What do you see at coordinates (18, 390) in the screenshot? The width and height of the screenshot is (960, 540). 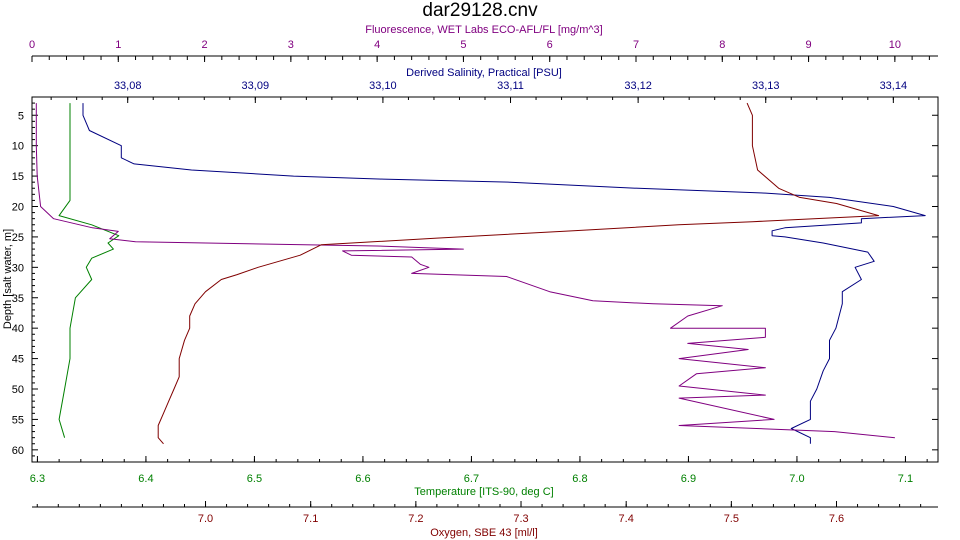 I see `depth-tick-label: 50` at bounding box center [18, 390].